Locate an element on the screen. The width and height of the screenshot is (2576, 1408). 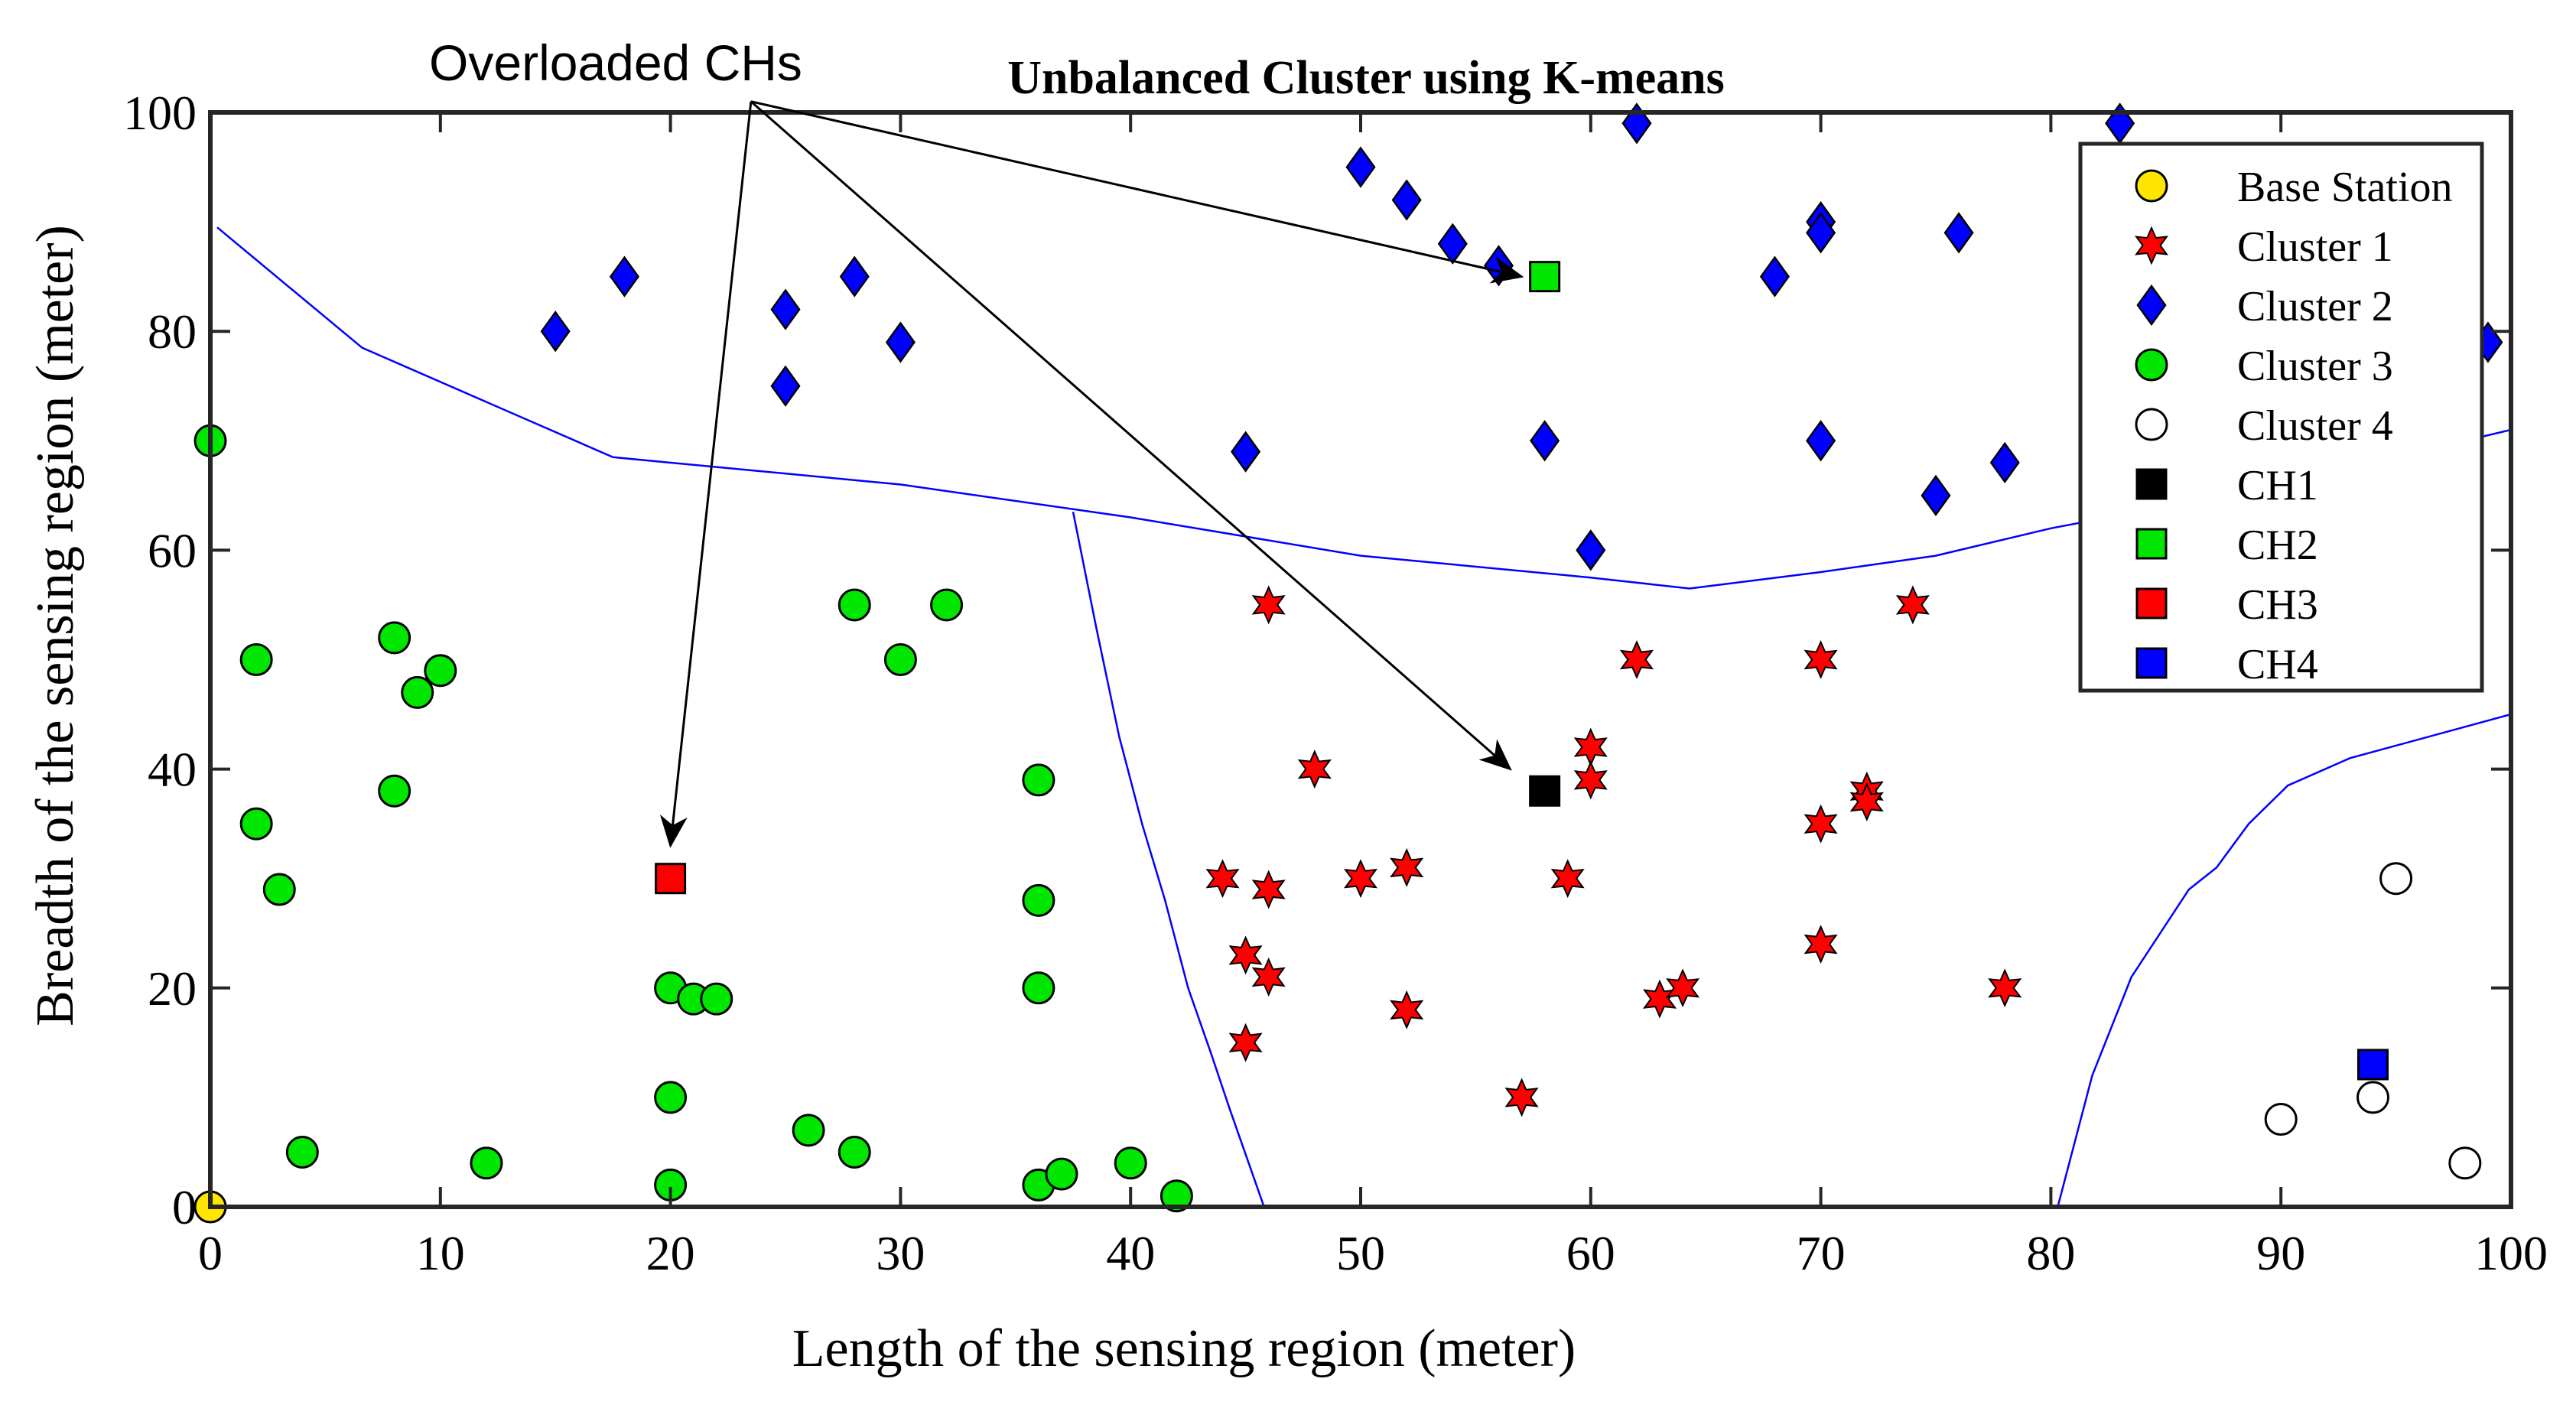
boundary-left is located at coordinates (1168, 860).